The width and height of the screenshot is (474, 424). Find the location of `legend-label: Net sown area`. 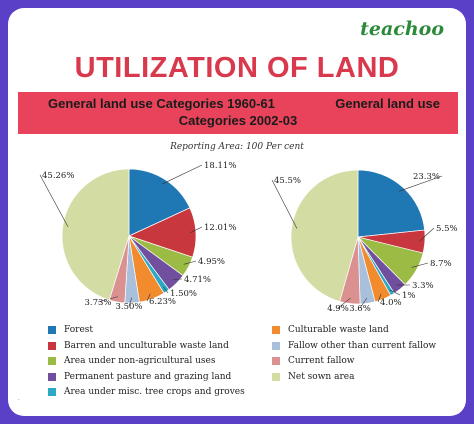

legend-label: Net sown area is located at coordinates (321, 376).